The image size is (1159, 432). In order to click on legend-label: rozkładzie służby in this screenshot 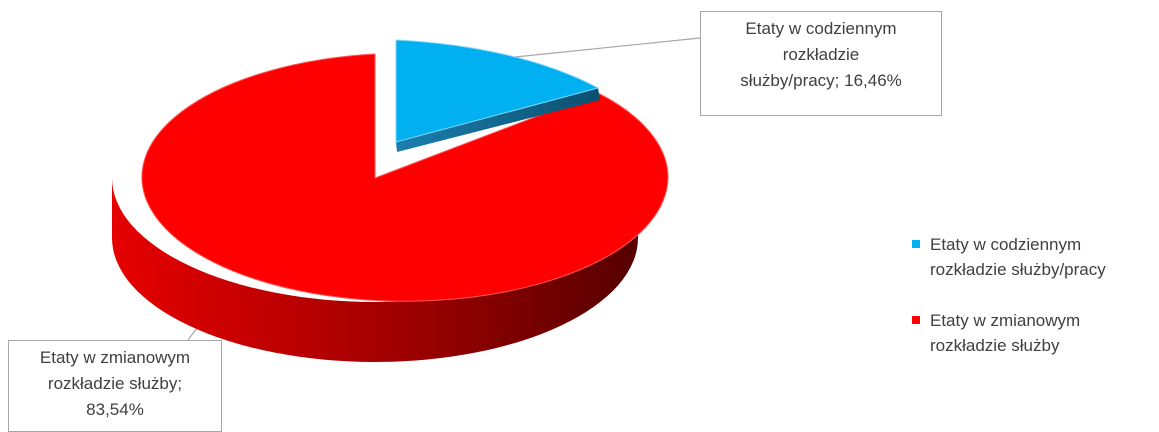, I will do `click(995, 345)`.